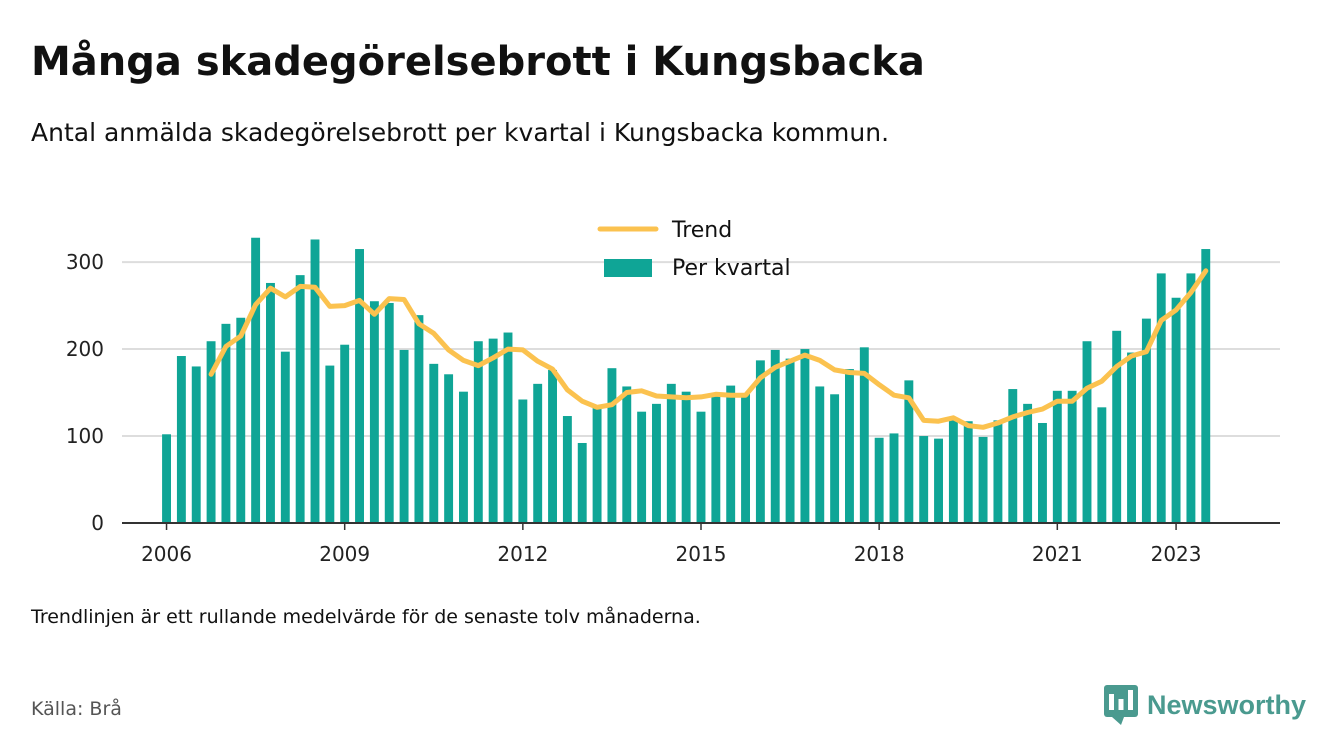  Describe the element at coordinates (478, 62) in the screenshot. I see `chart-title: Många skadegörelsebrott i Kungsbacka` at that location.